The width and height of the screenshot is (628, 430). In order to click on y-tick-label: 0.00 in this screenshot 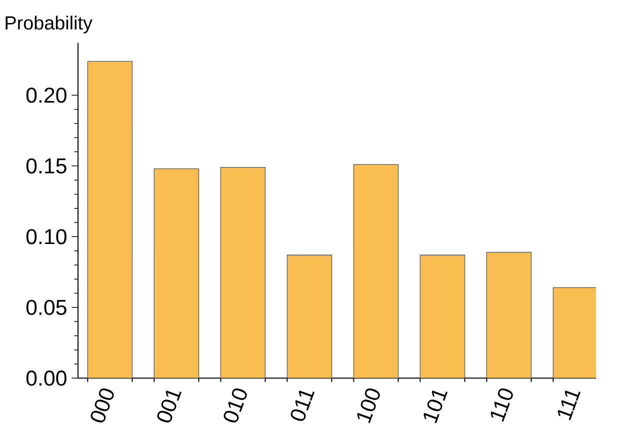, I will do `click(46, 378)`.